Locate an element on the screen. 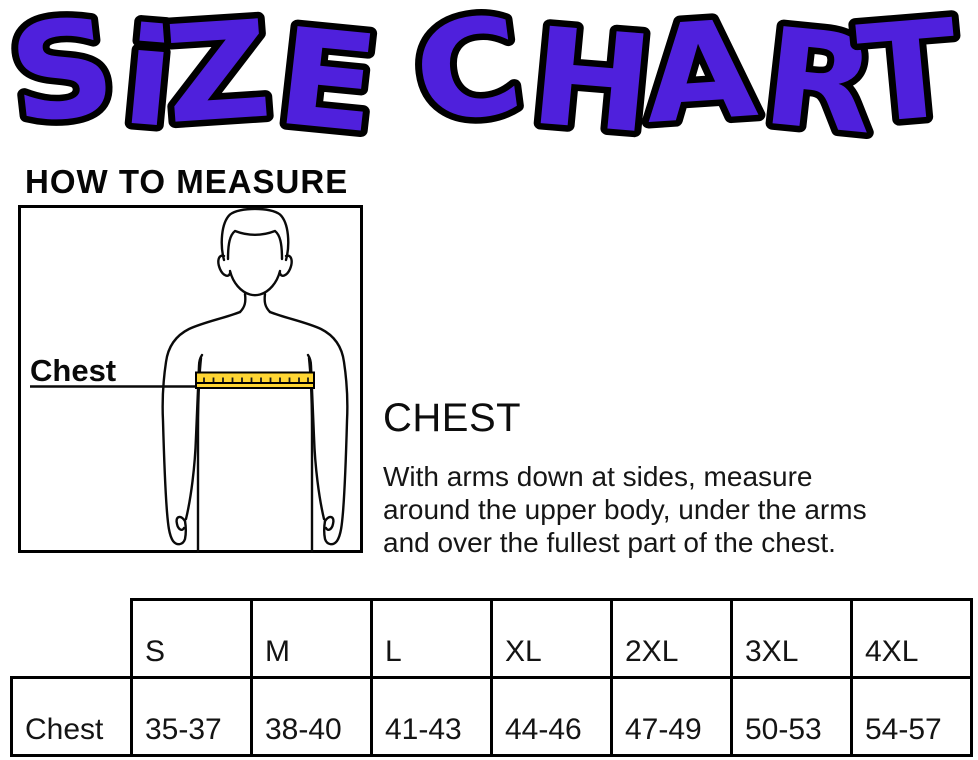 This screenshot has width=978, height=760. chest-value-cell: 44-46 is located at coordinates (551, 716).